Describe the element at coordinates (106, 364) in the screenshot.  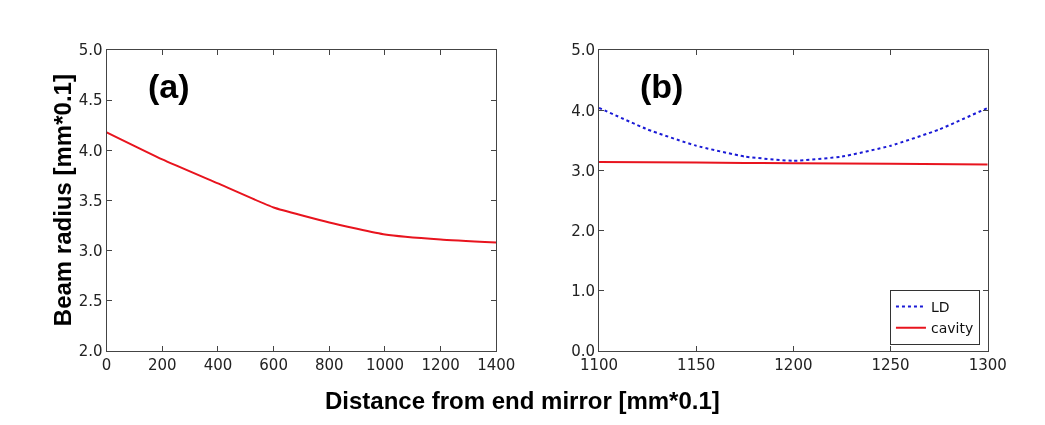
I see `x-tick-label: 0` at that location.